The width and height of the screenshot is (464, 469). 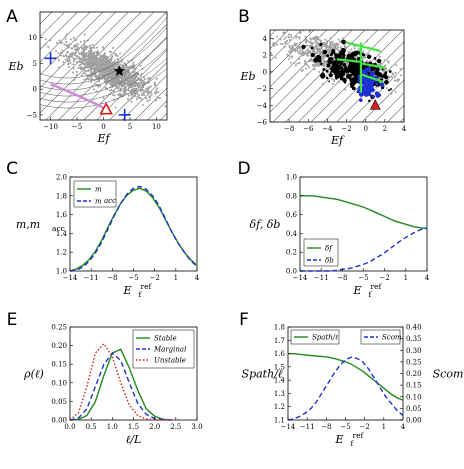 What do you see at coordinates (384, 427) in the screenshot?
I see `x-tick-label: 1` at bounding box center [384, 427].